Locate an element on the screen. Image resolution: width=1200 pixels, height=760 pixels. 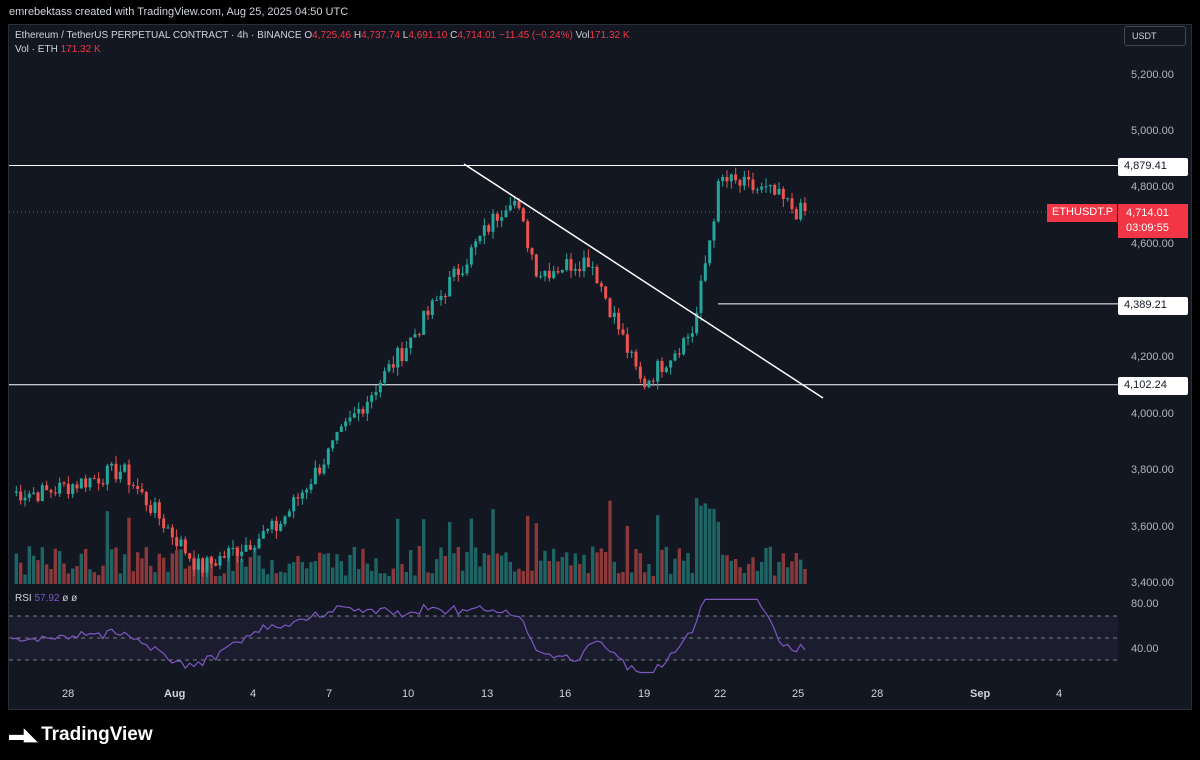
rsi-legend-value: 57.92 is located at coordinates (47, 598).